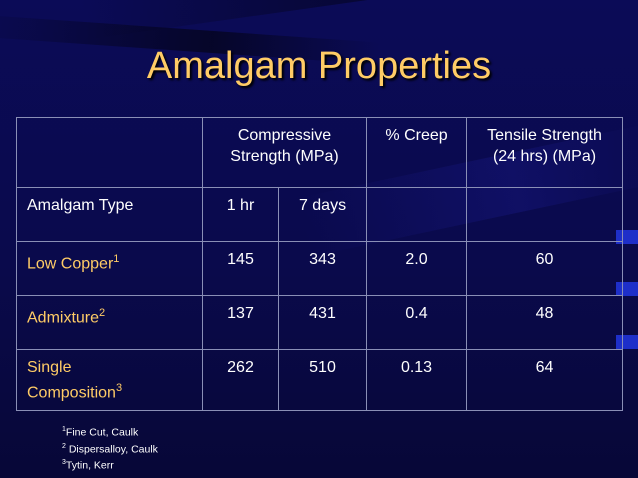  I want to click on table-row: Low Copper1 145 343 2.0 60, so click(320, 268).